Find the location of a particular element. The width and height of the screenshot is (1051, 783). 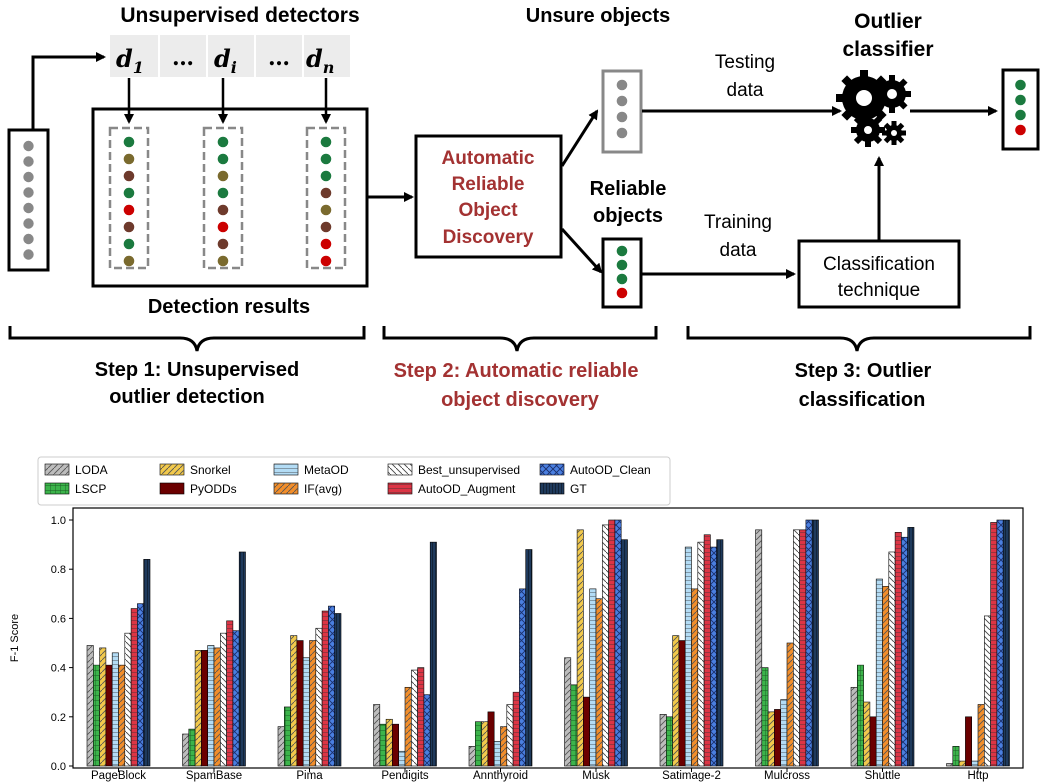

legend-metaod-label: MetaOD is located at coordinates (326, 470).